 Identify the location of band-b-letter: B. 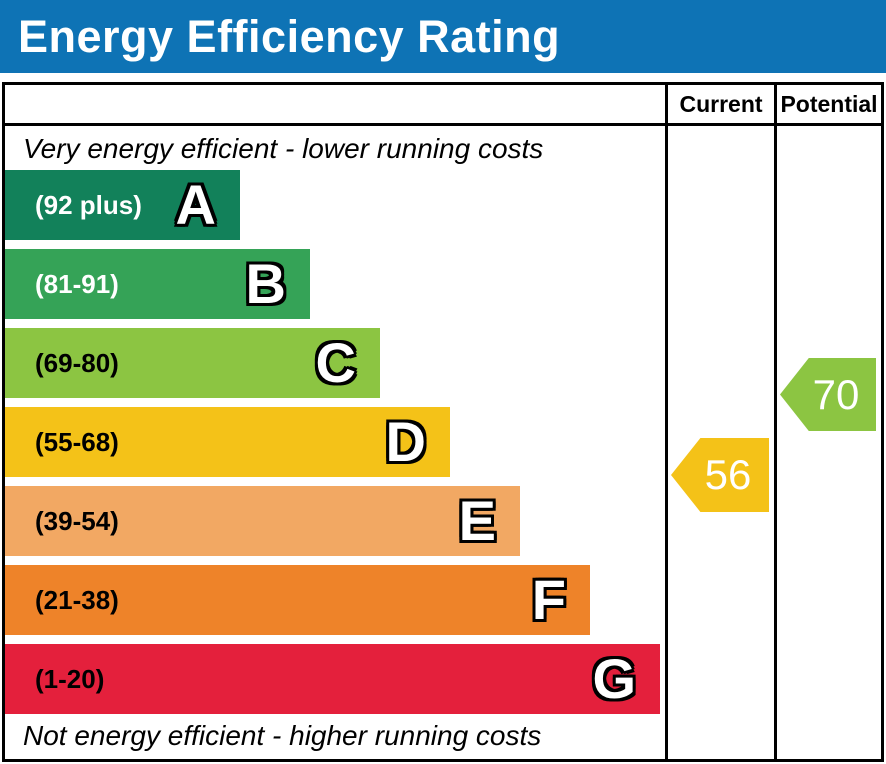
(265, 283).